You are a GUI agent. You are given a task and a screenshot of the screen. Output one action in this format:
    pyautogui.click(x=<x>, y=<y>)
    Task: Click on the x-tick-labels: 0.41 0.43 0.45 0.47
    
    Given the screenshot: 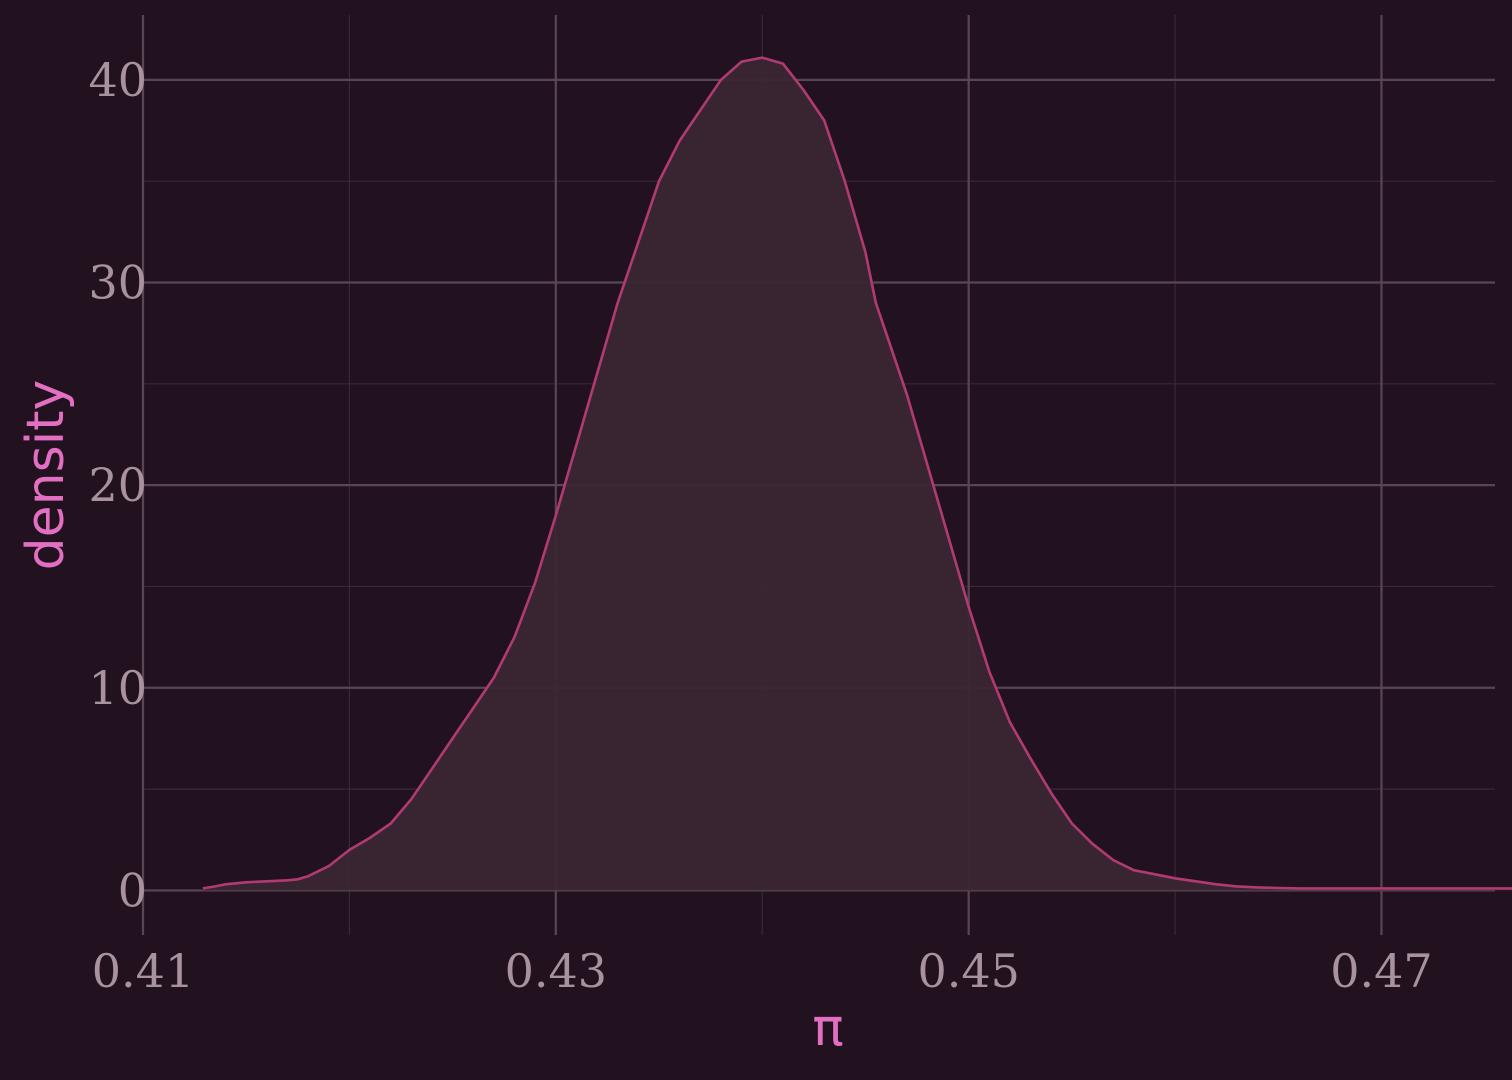 What is the action you would take?
    pyautogui.click(x=762, y=971)
    